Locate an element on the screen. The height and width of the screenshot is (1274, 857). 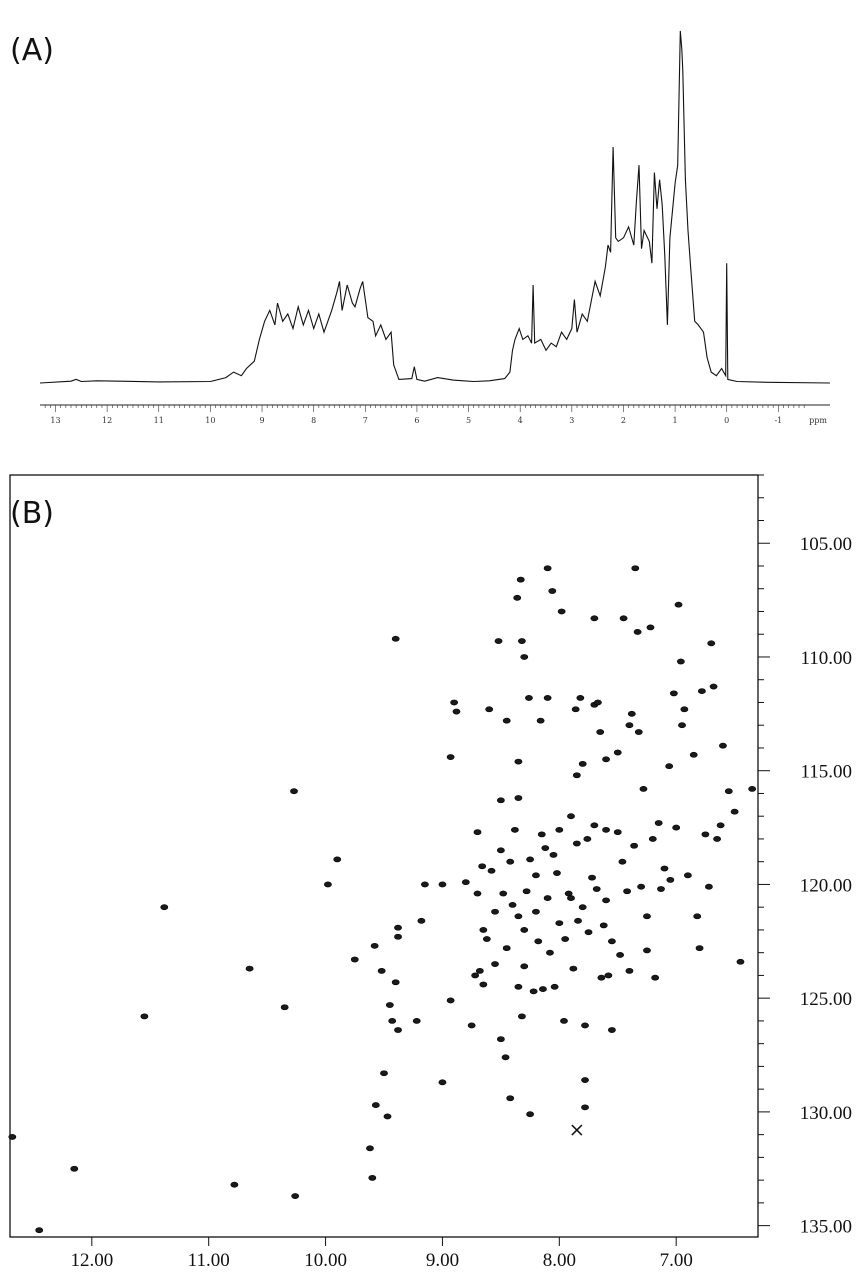
hsqc-cross-marker is located at coordinates (577, 1130).